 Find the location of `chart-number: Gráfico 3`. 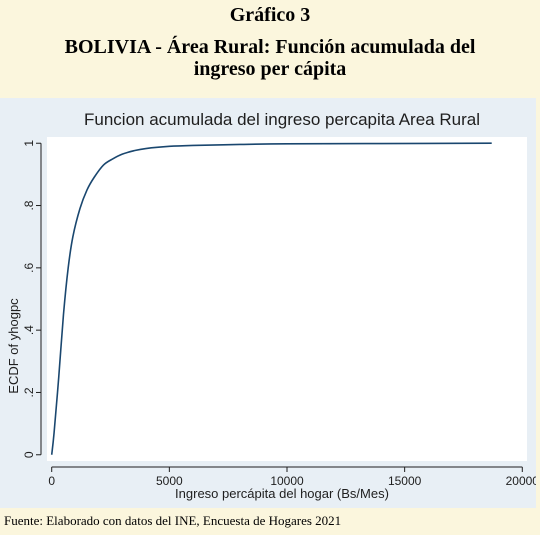

chart-number: Gráfico 3 is located at coordinates (270, 15).